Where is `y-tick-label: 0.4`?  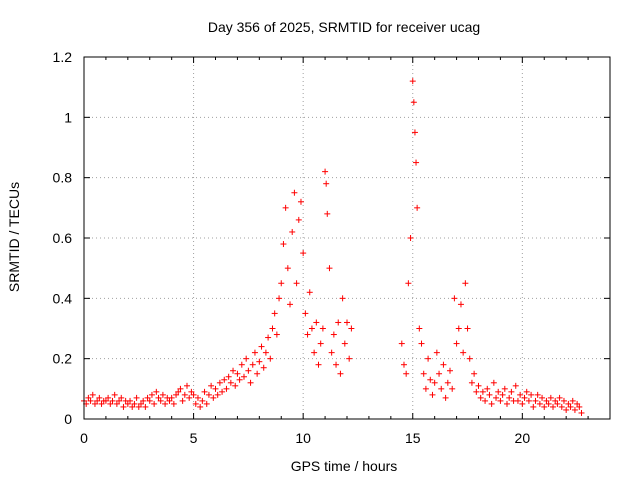 y-tick-label: 0.4 is located at coordinates (63, 298).